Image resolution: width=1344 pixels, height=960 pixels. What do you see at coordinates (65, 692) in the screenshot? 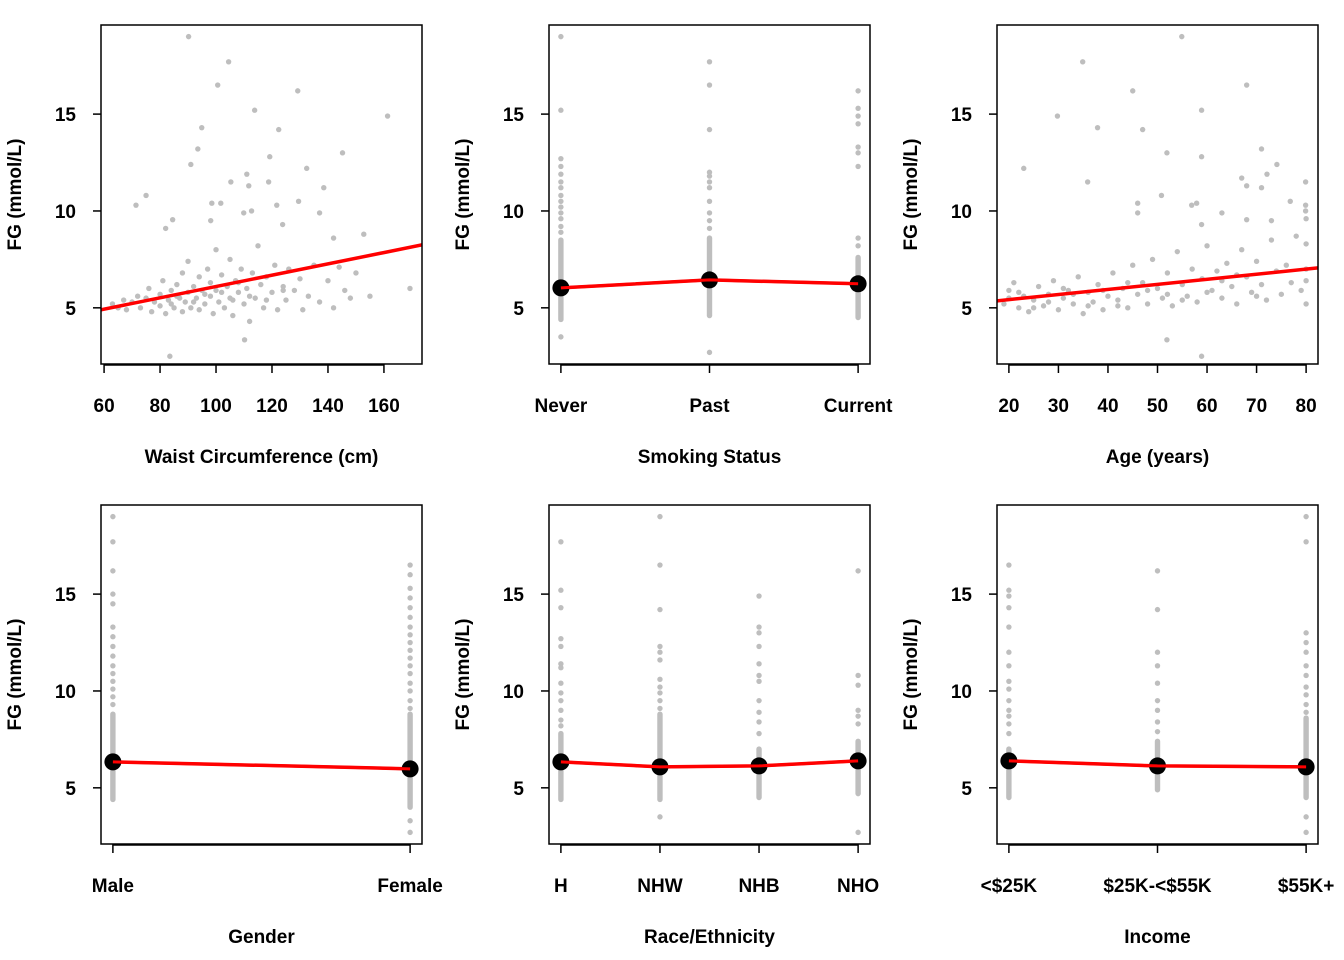
I see `y-tick-label: 10` at bounding box center [65, 692].